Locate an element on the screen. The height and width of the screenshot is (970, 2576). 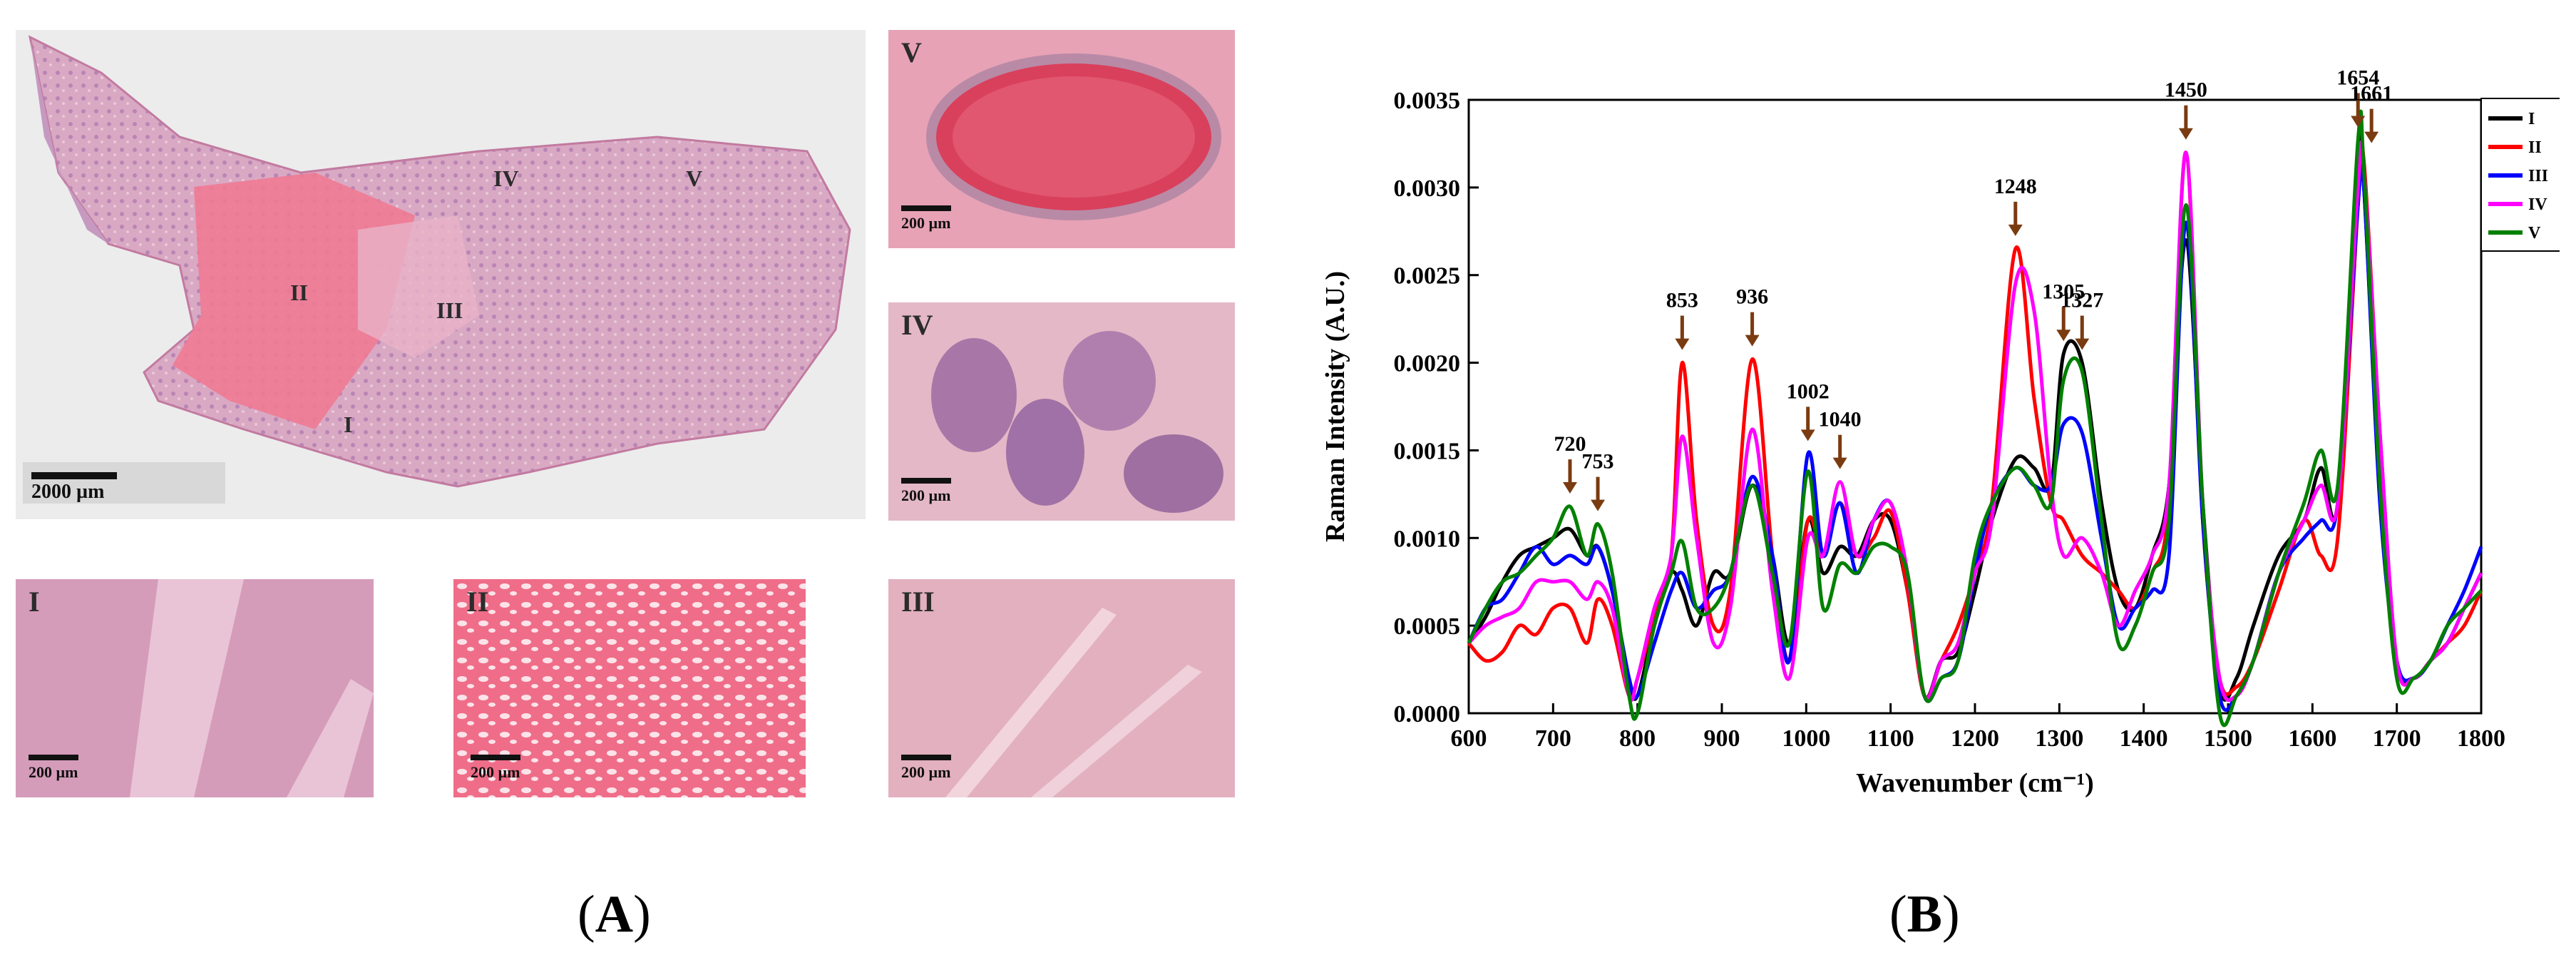
x-tick-label: 1100 is located at coordinates (1890, 738).